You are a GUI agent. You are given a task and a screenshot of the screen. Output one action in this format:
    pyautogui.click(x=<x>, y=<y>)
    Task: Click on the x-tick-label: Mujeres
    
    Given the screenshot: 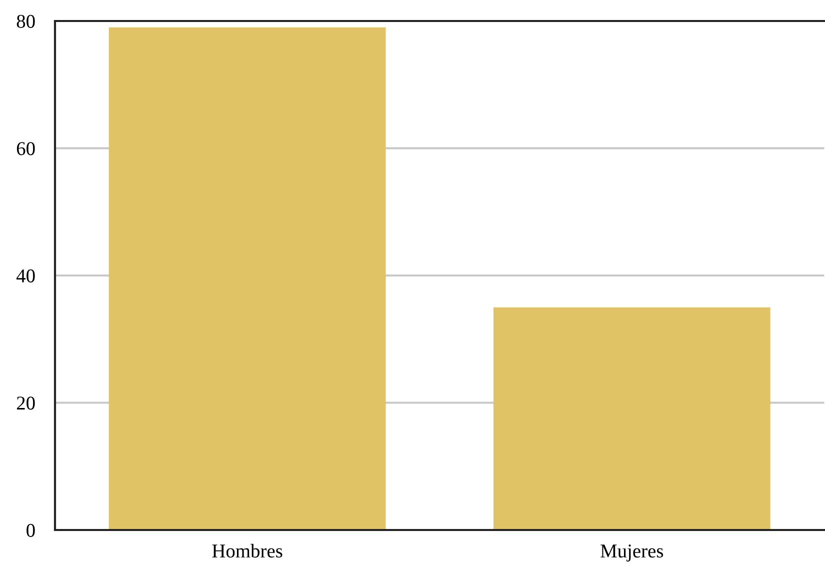 What is the action you would take?
    pyautogui.click(x=632, y=553)
    